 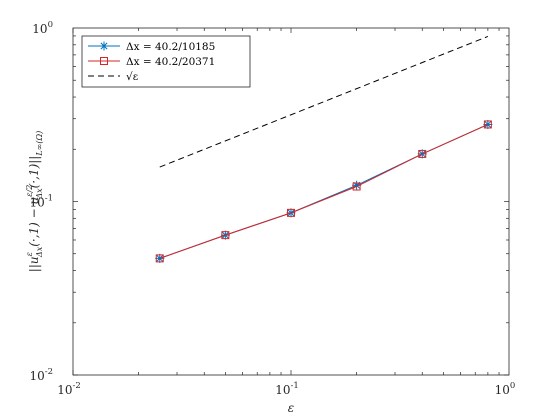 I want to click on x-tick-label: 10⁻², so click(x=69, y=389).